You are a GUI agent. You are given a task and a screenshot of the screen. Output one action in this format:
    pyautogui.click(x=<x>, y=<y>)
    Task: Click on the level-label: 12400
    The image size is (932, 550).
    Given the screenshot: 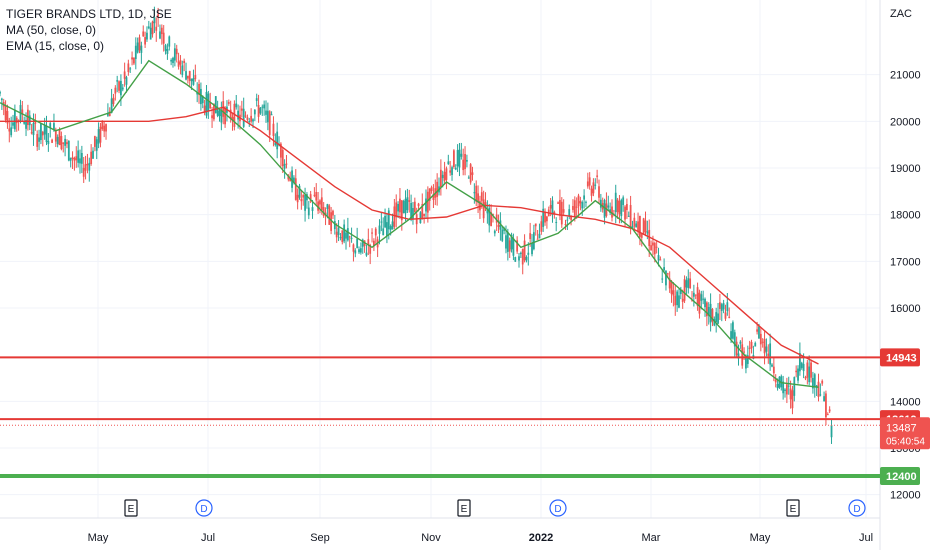 What is the action you would take?
    pyautogui.click(x=901, y=477)
    